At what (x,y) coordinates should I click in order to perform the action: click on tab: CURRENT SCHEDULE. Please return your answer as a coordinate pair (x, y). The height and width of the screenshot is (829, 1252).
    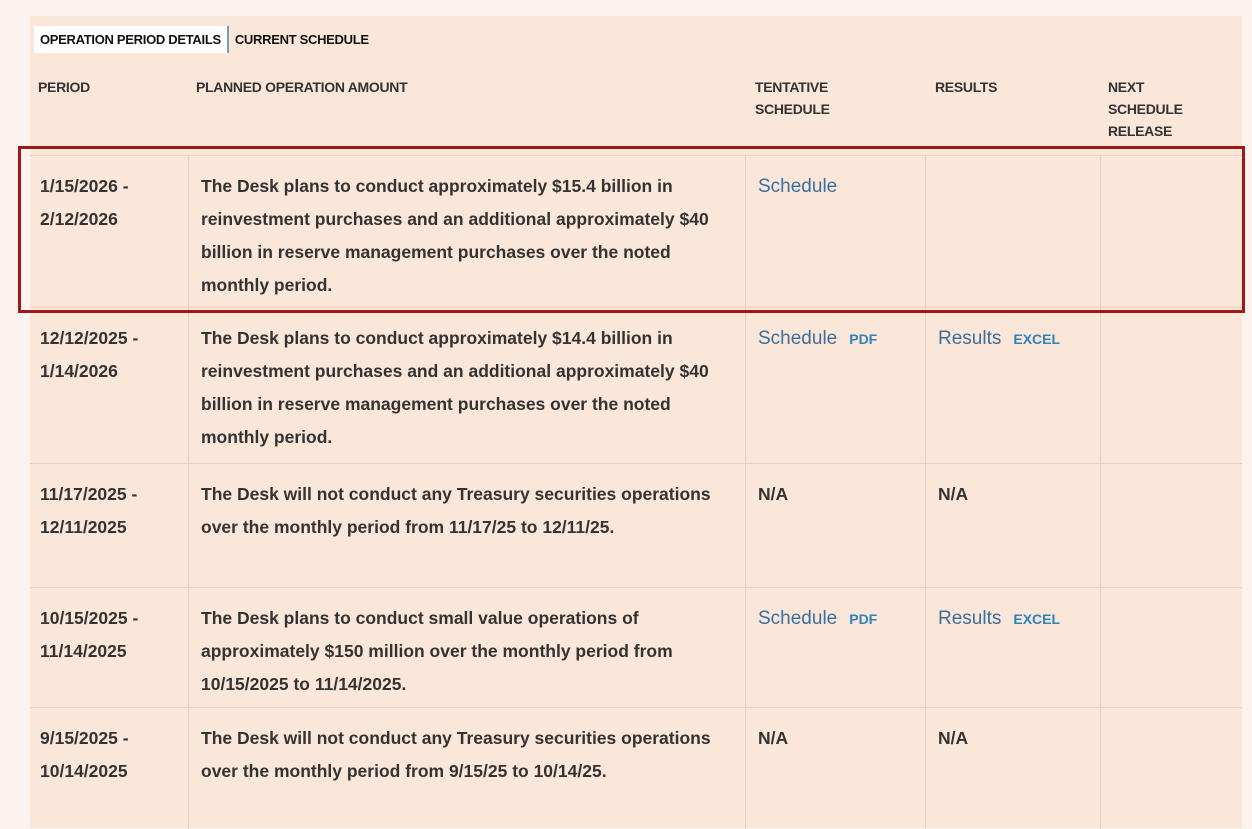
    Looking at the image, I should click on (301, 39).